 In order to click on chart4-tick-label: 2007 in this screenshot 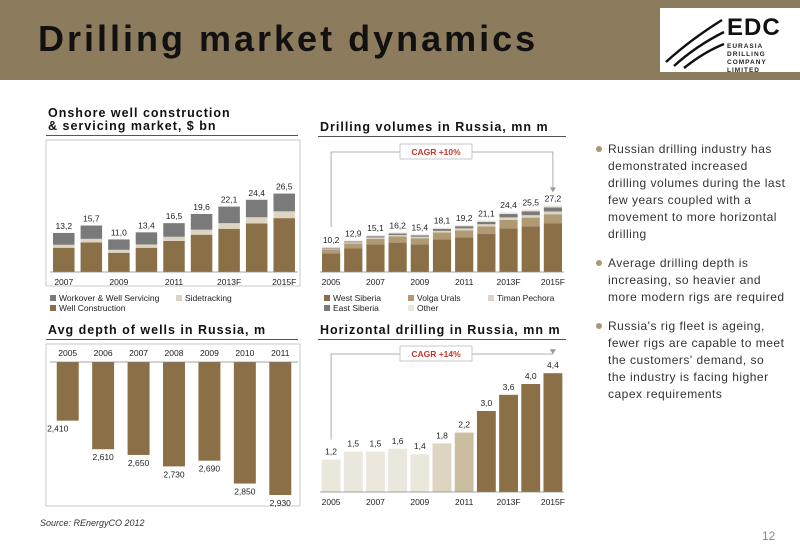, I will do `click(375, 502)`.